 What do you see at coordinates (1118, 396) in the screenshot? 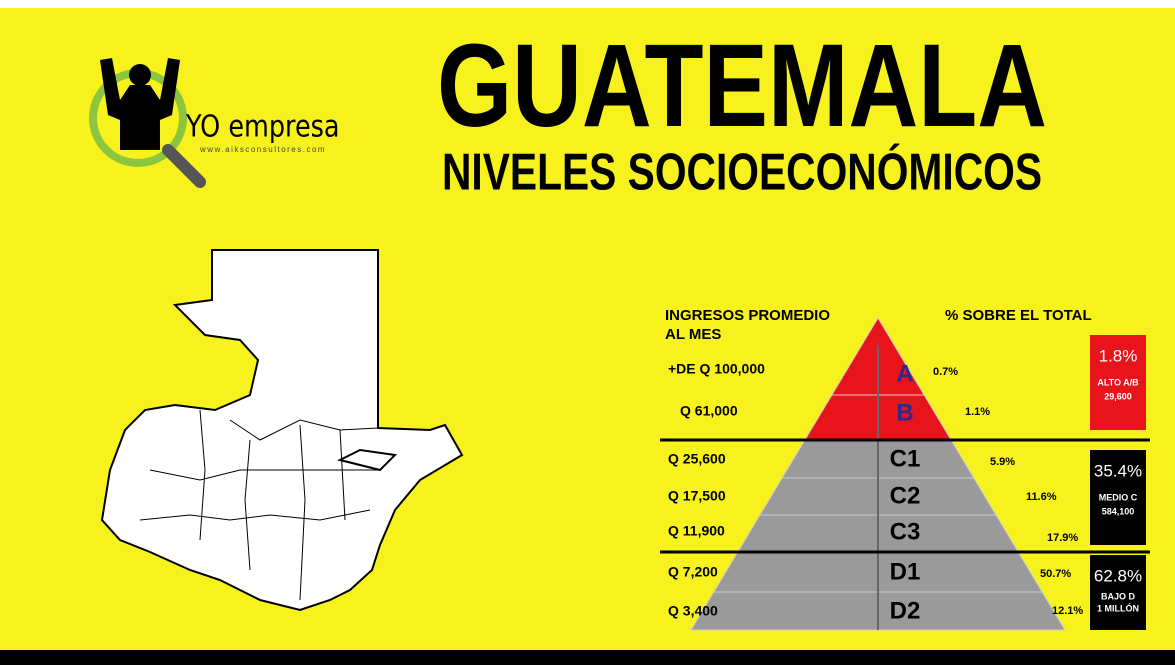
I see `group-count: 29,600` at bounding box center [1118, 396].